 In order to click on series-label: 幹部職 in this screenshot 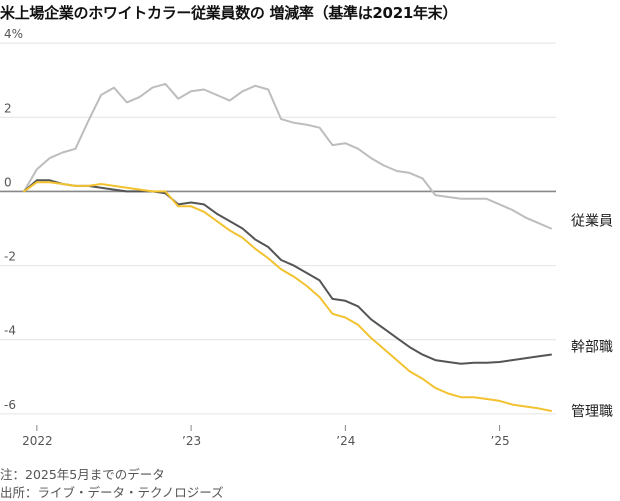, I will do `click(592, 347)`.